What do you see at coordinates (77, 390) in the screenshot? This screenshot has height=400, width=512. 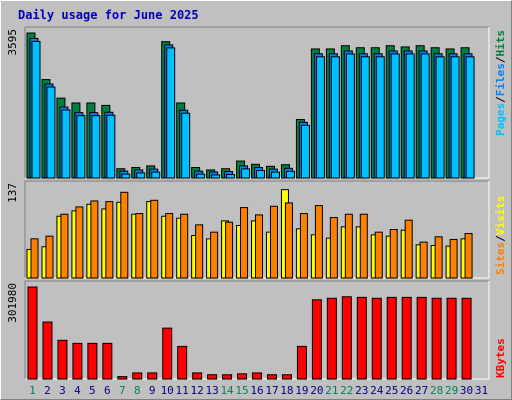 I see `x-tick-label-4: 4` at bounding box center [77, 390].